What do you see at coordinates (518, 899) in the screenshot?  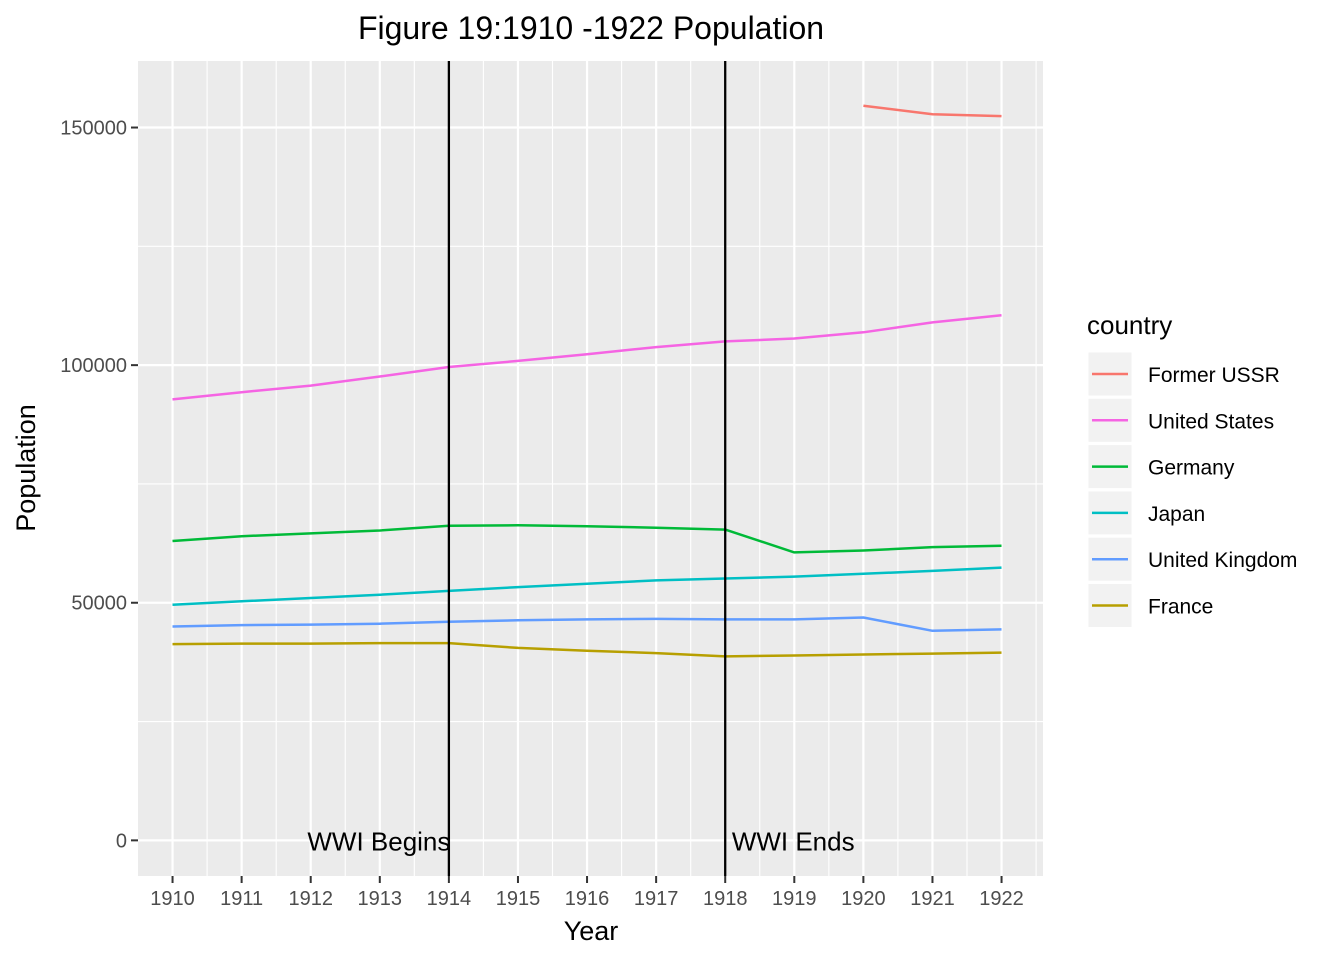 I see `x-tick-label: 1915` at bounding box center [518, 899].